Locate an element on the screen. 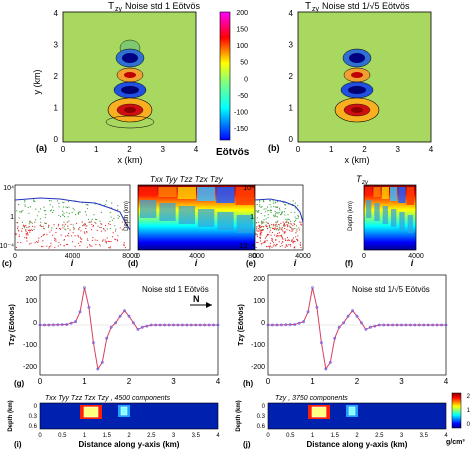  xlabel-f: i is located at coordinates (412, 263).